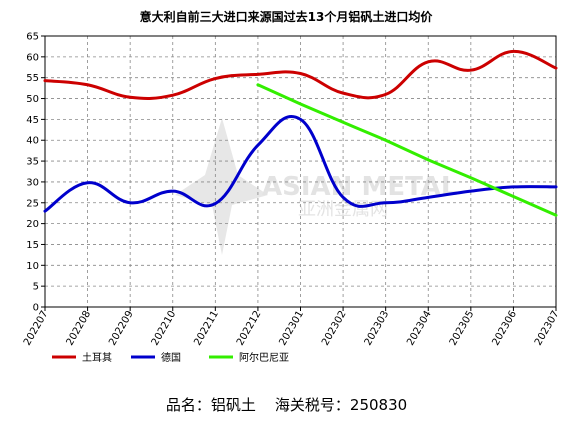  I want to click on x-tick-label: 202209, so click(121, 328).